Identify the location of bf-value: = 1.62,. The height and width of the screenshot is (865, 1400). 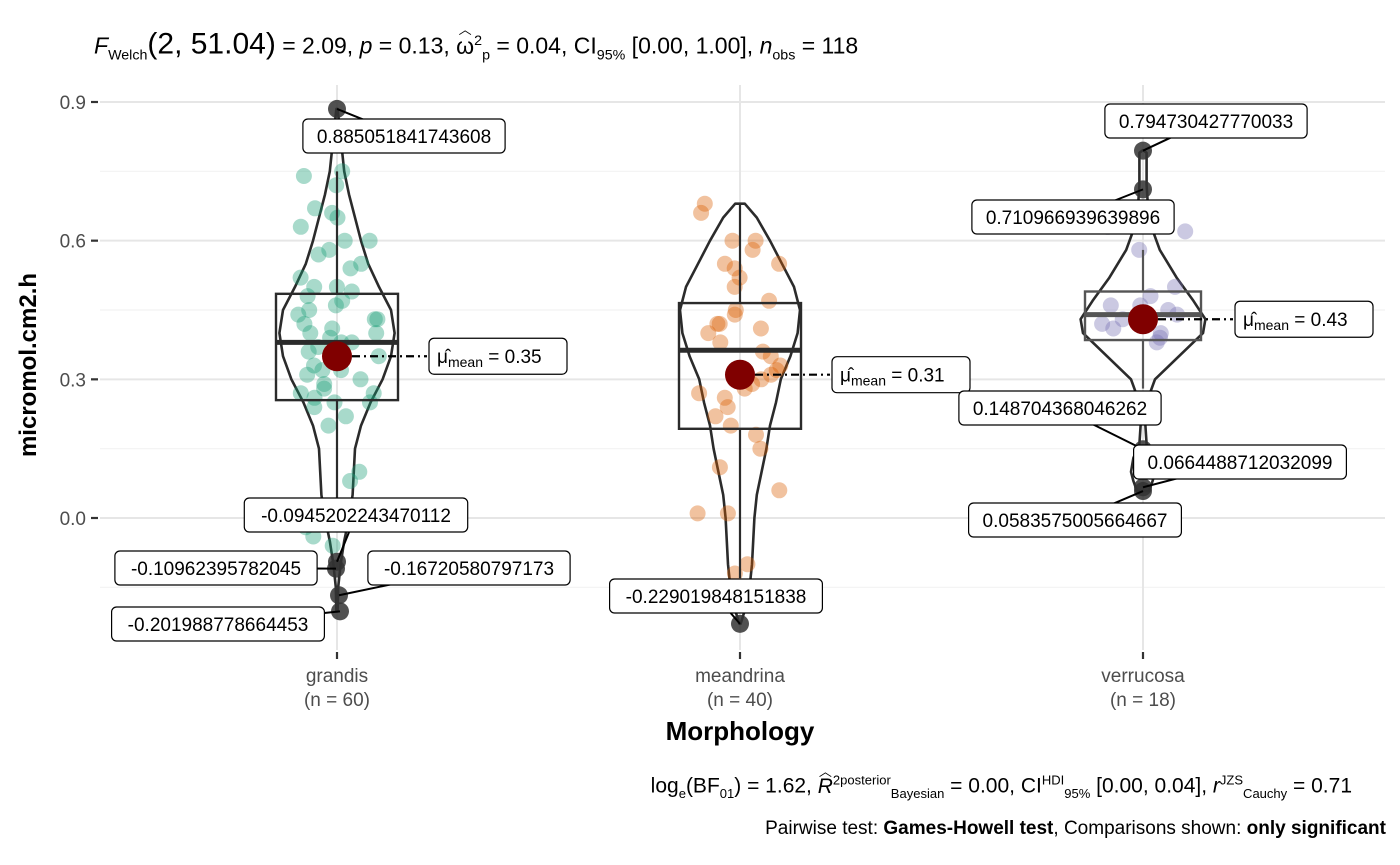
(779, 786).